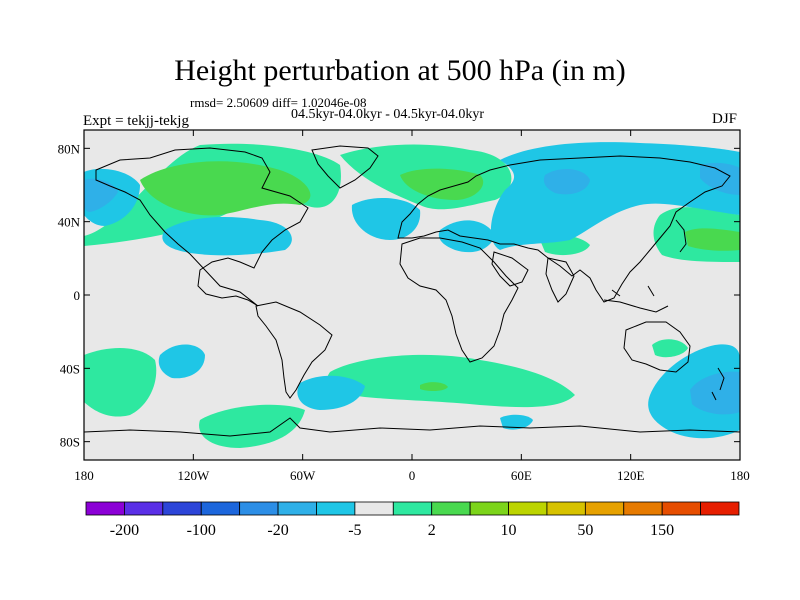 This screenshot has width=800, height=600. I want to click on y-tick-label: 80N, so click(69, 148).